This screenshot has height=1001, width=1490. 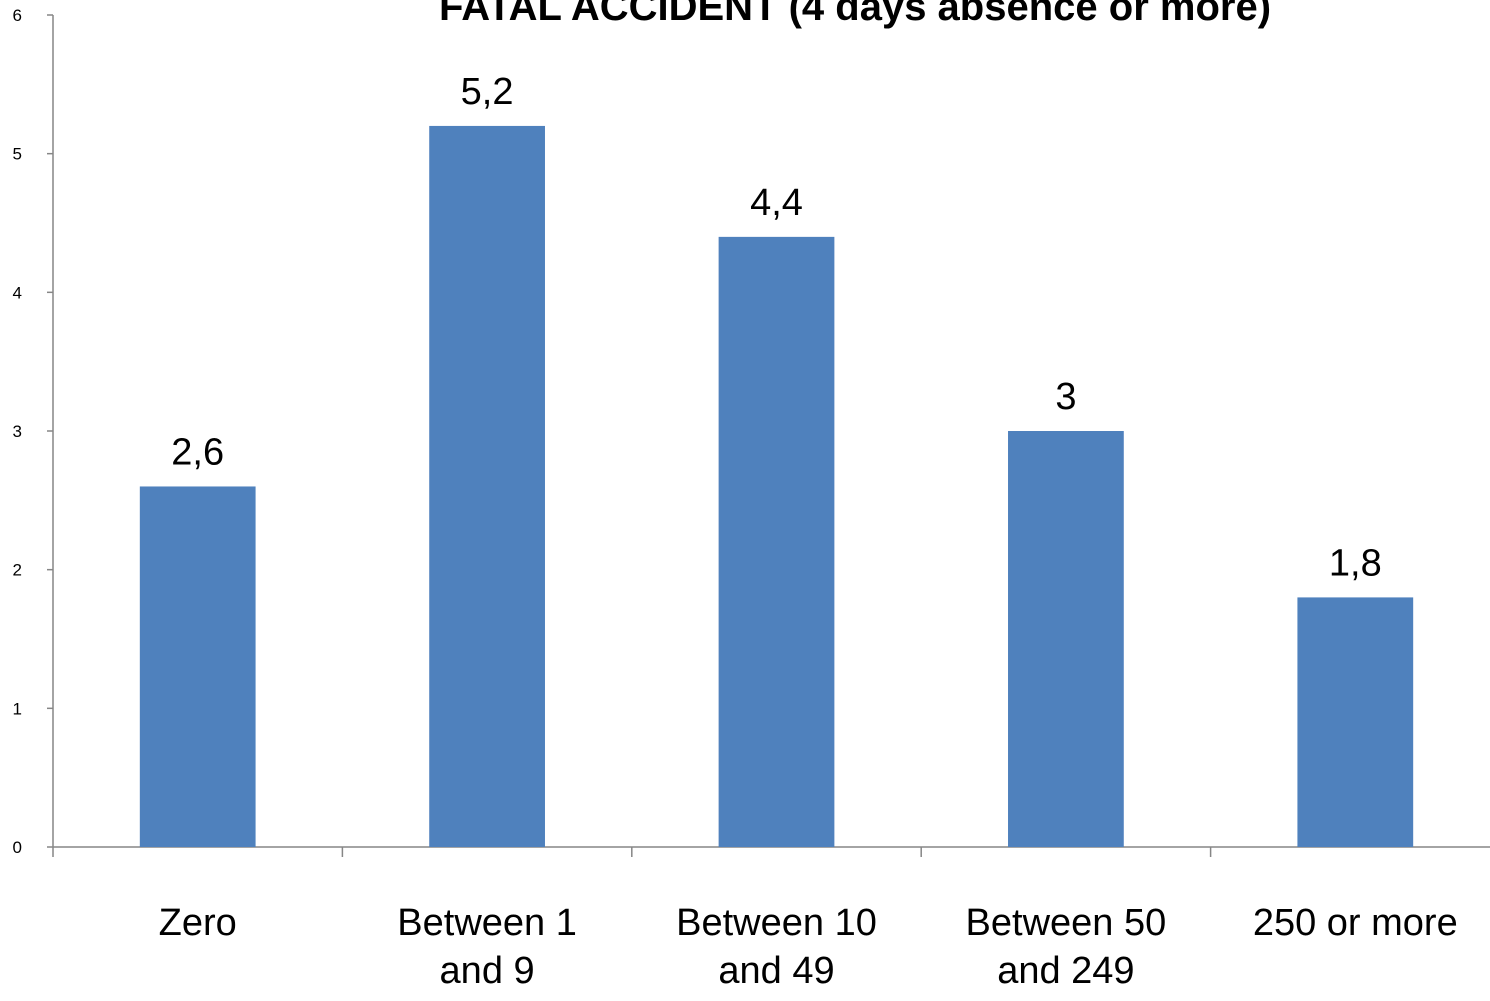 What do you see at coordinates (487, 92) in the screenshot?
I see `data-label: 5,2` at bounding box center [487, 92].